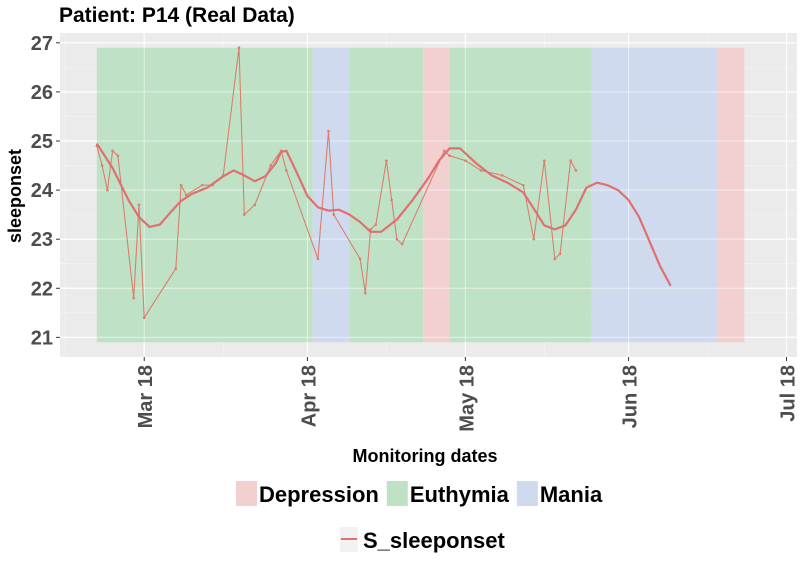 Image resolution: width=800 pixels, height=561 pixels. Describe the element at coordinates (434, 540) in the screenshot. I see `legend-label-series: S_sleeponset` at that location.